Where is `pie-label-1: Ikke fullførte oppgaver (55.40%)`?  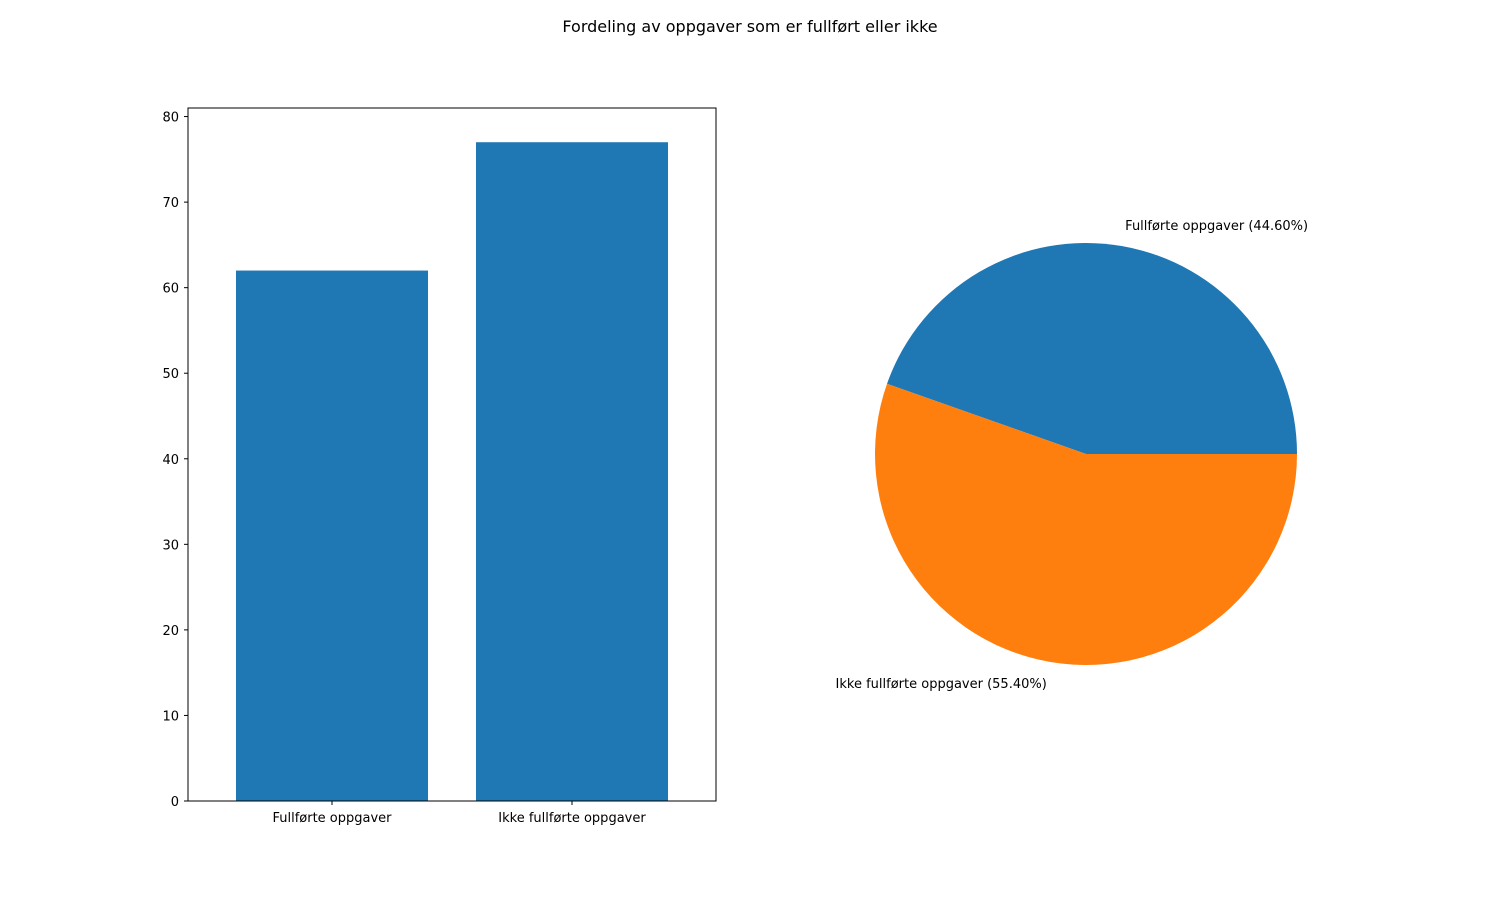
pie-label-1: Ikke fullførte oppgaver (55.40%) is located at coordinates (941, 684).